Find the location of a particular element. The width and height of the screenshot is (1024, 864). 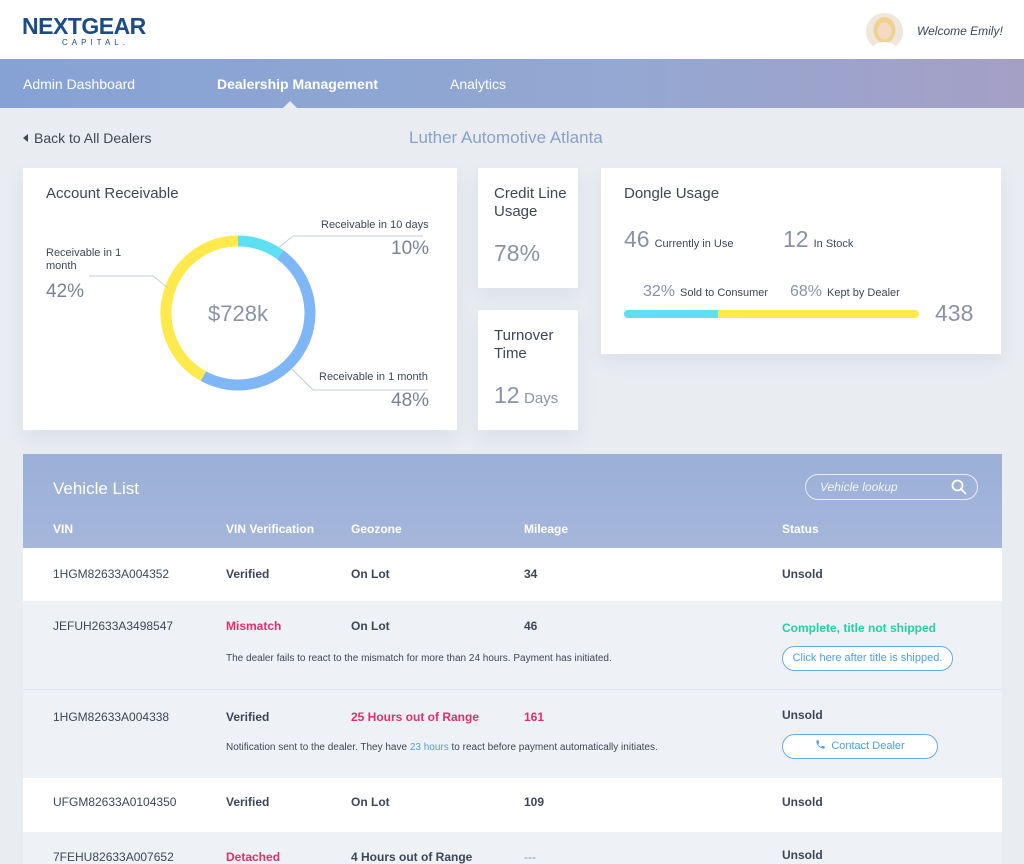

turnover-unit: Days is located at coordinates (541, 398).